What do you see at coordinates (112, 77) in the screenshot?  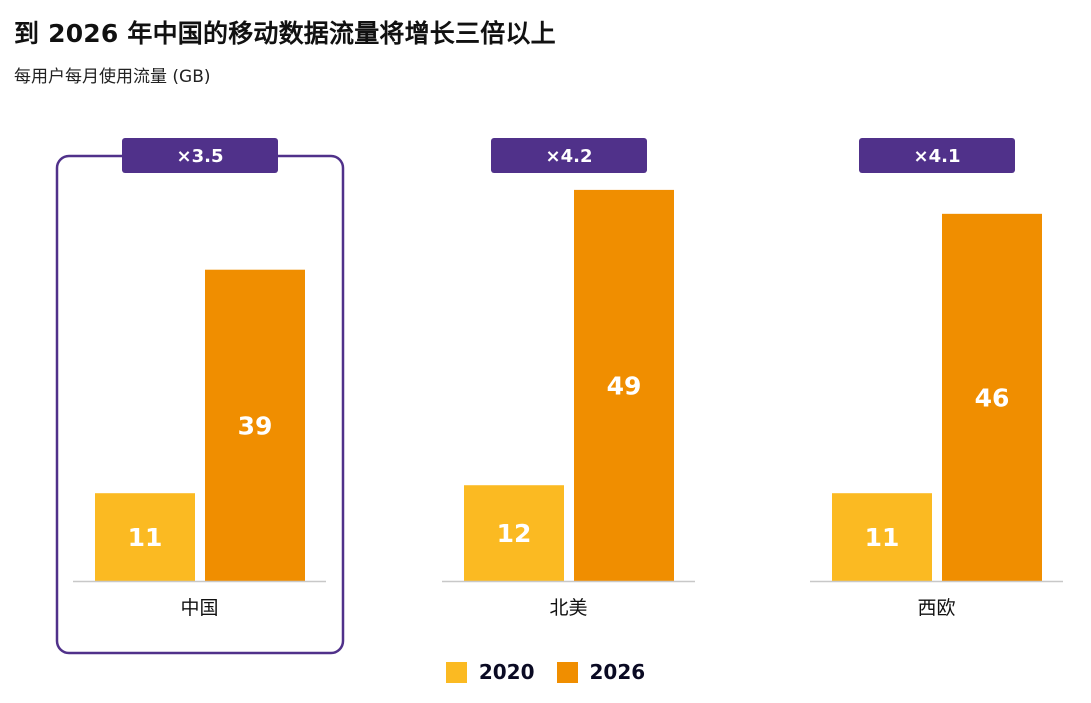 I see `chart-subtitle: 每用户每月使用流量 (GB)` at bounding box center [112, 77].